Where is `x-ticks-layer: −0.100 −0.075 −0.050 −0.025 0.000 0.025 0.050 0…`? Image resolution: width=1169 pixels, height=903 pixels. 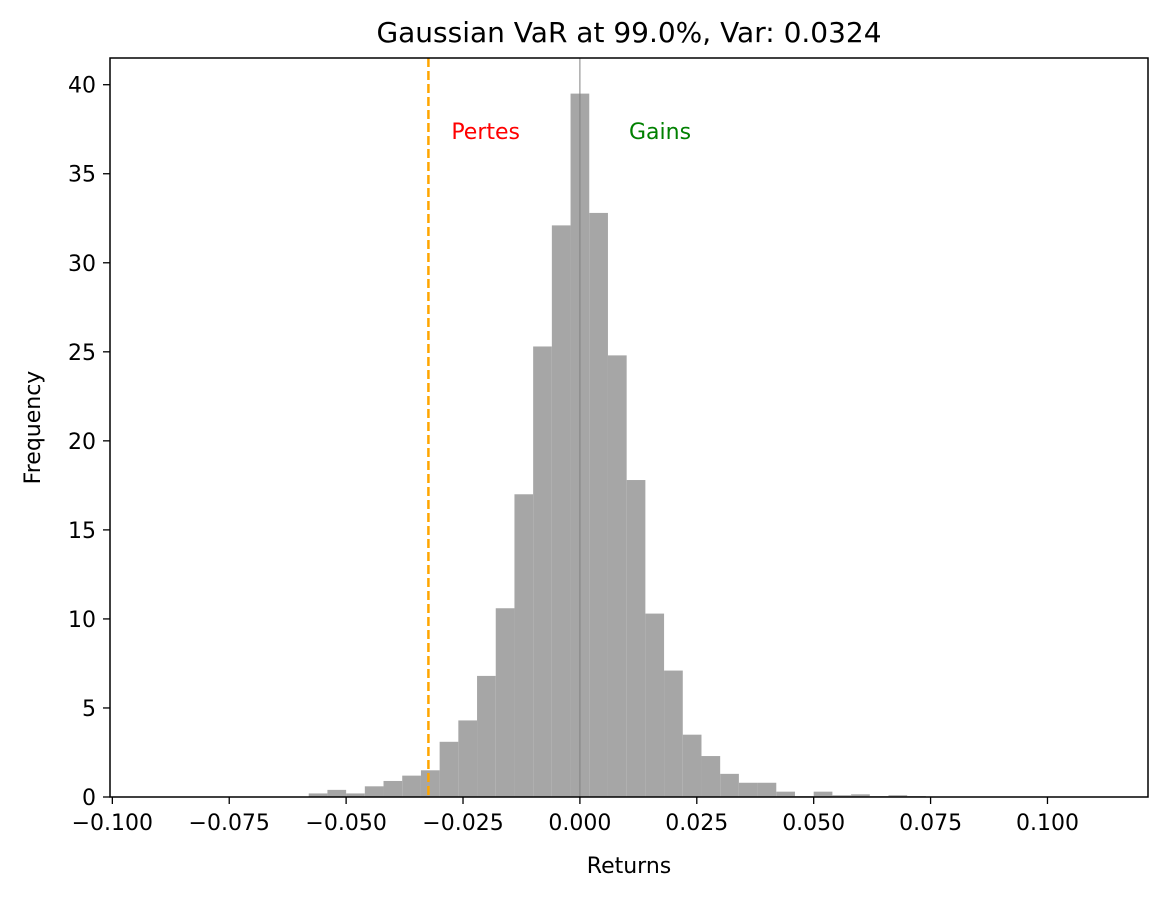
x-ticks-layer: −0.100 −0.075 −0.050 −0.025 0.000 0.025 0.050 0… is located at coordinates (575, 816).